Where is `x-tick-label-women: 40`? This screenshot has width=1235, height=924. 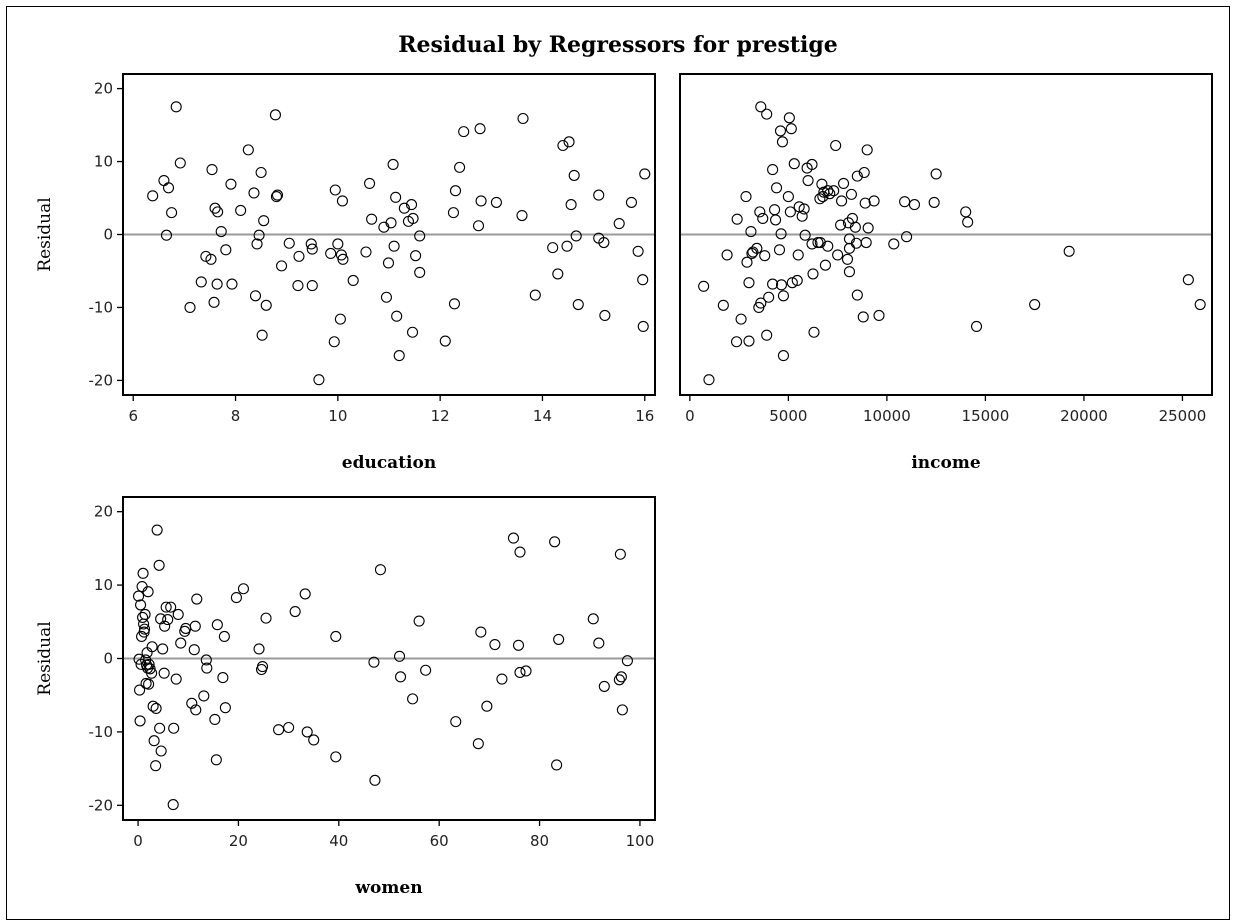
x-tick-label-women: 40 is located at coordinates (338, 841).